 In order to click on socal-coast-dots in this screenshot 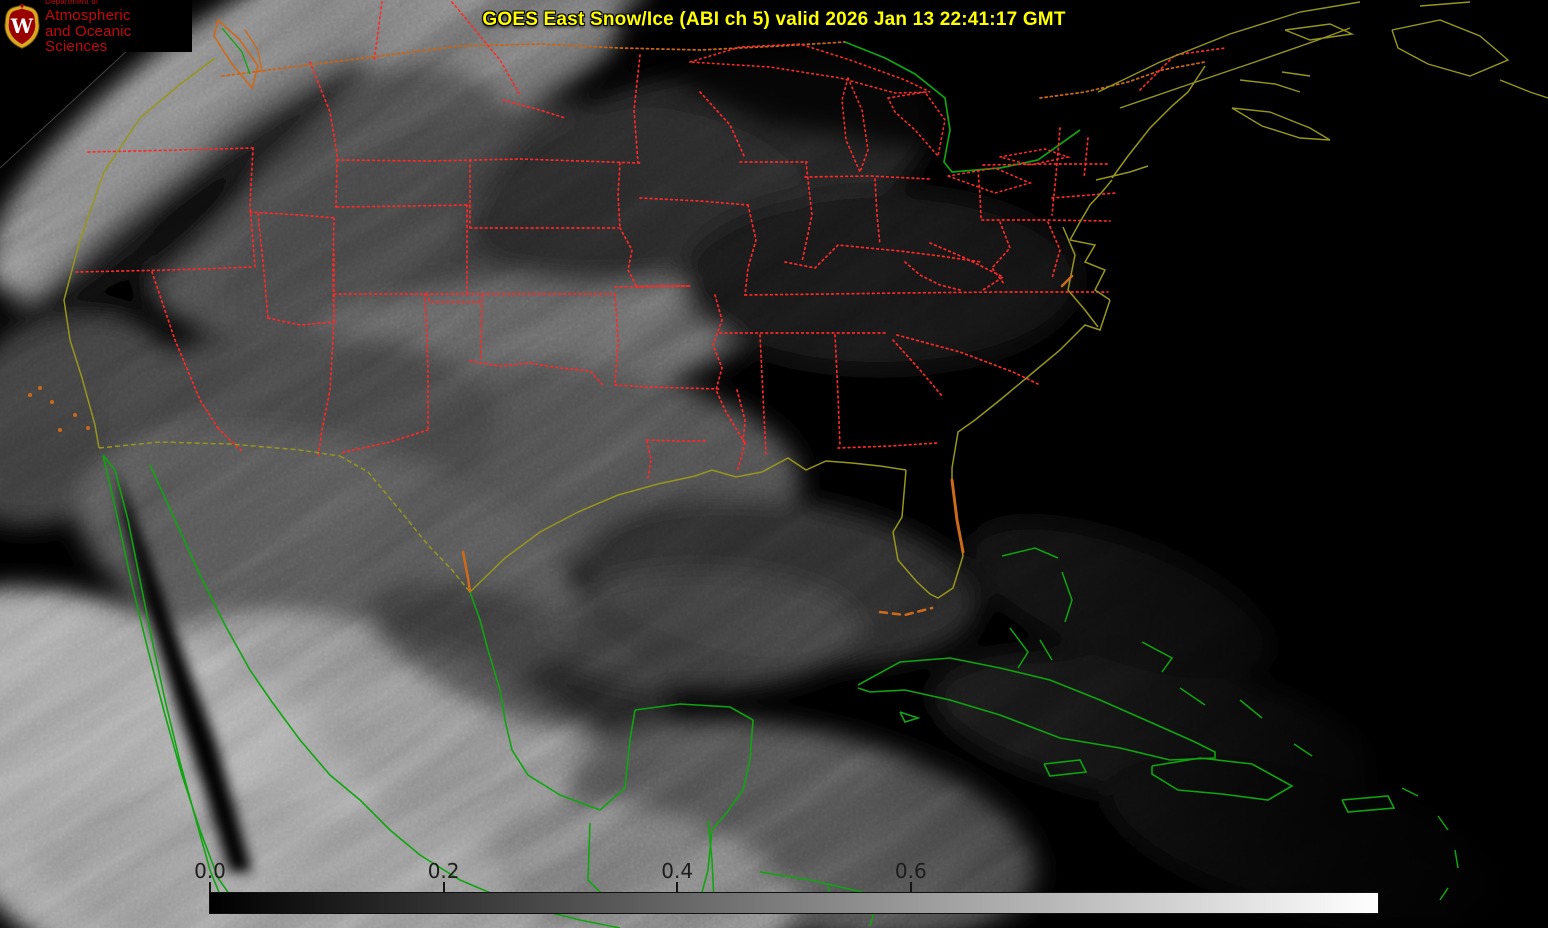, I will do `click(59, 409)`.